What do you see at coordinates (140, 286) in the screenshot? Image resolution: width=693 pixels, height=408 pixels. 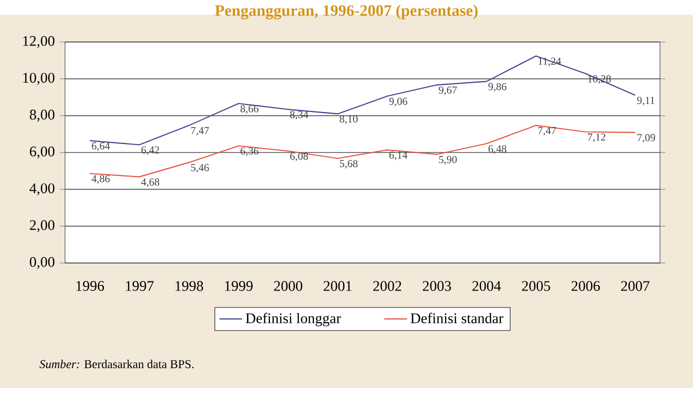 I see `x-tick-label: 1997` at bounding box center [140, 286].